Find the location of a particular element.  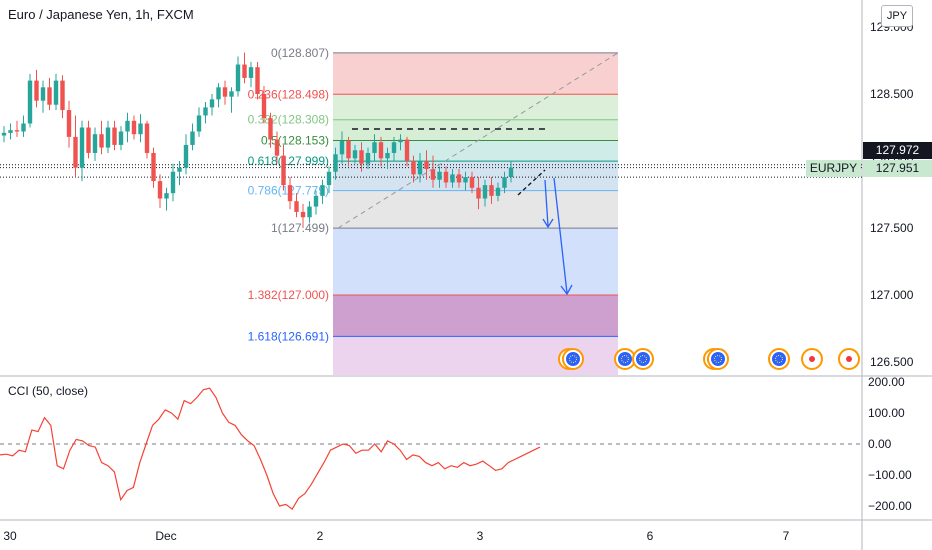

fib-label: 0(128.807) is located at coordinates (300, 53).